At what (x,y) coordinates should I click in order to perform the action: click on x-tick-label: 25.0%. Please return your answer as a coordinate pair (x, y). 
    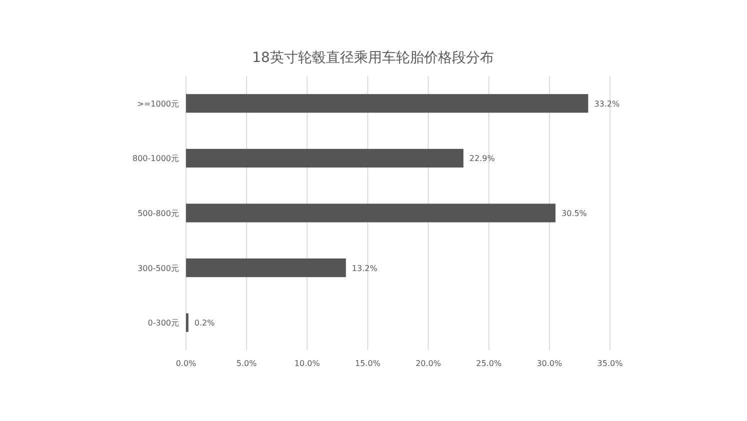
    Looking at the image, I should click on (489, 363).